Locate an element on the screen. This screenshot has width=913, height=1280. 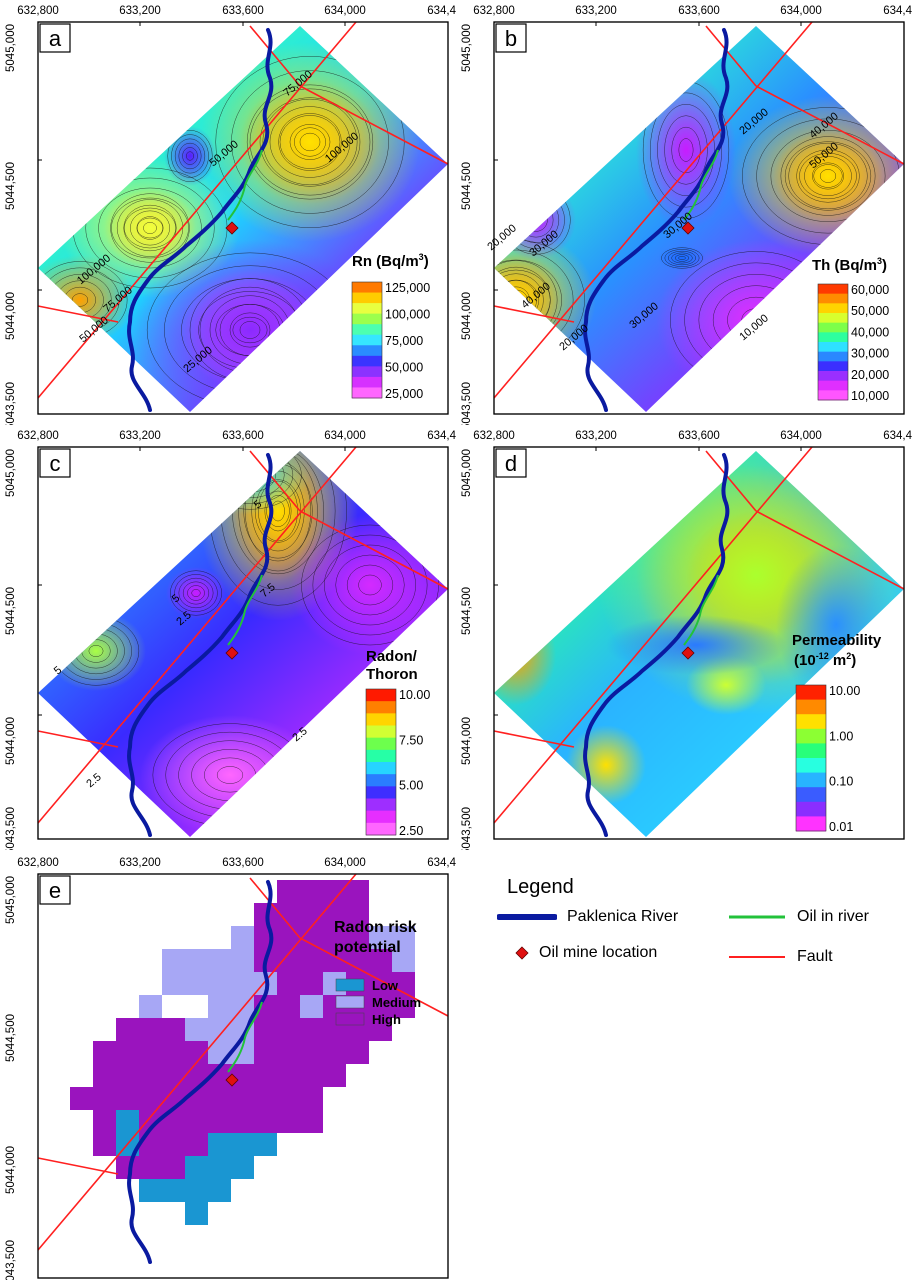
color-scale-label: 5.00 is located at coordinates (411, 786).